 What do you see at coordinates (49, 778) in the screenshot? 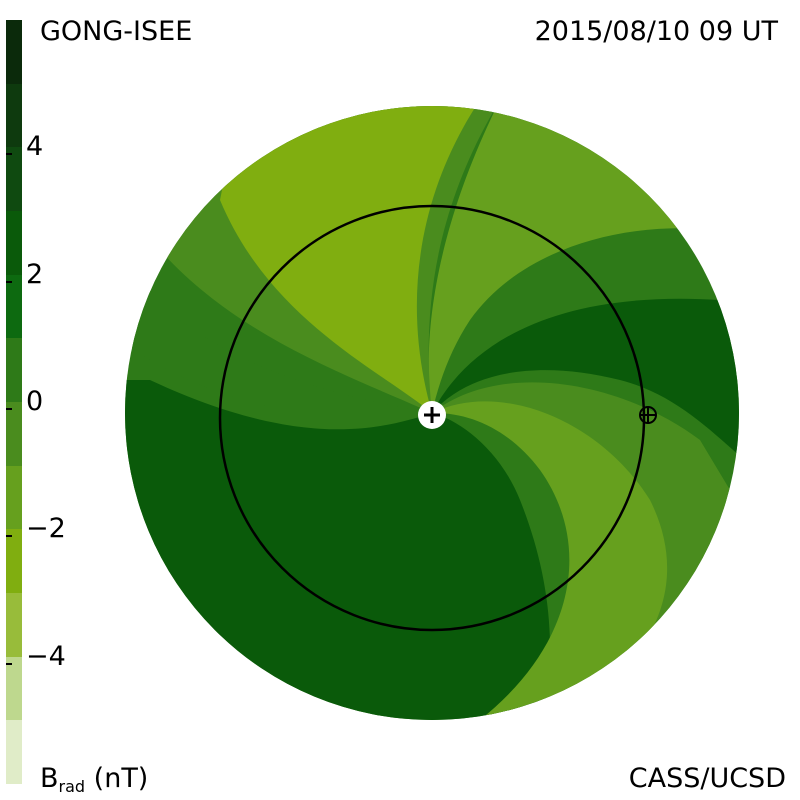
I see `colorbar-label-main: B` at bounding box center [49, 778].